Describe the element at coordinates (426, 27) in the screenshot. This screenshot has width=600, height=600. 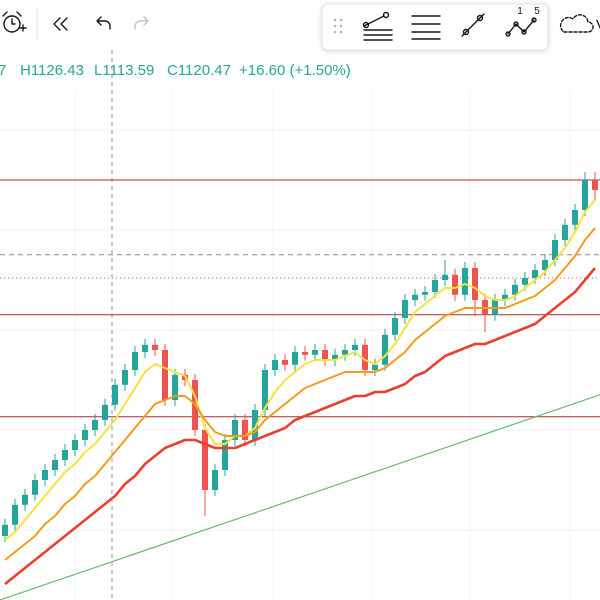
I see `parallel-lines-tool` at that location.